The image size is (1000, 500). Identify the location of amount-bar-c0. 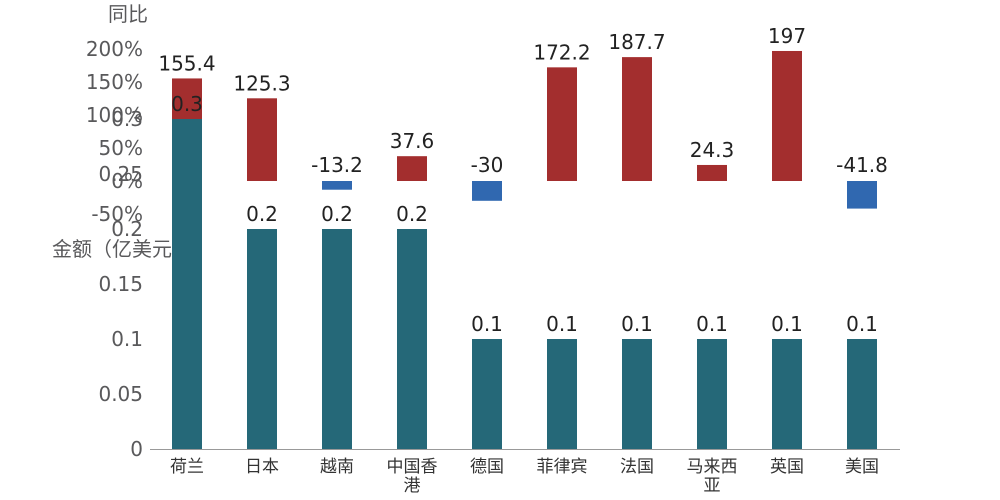
(187, 284).